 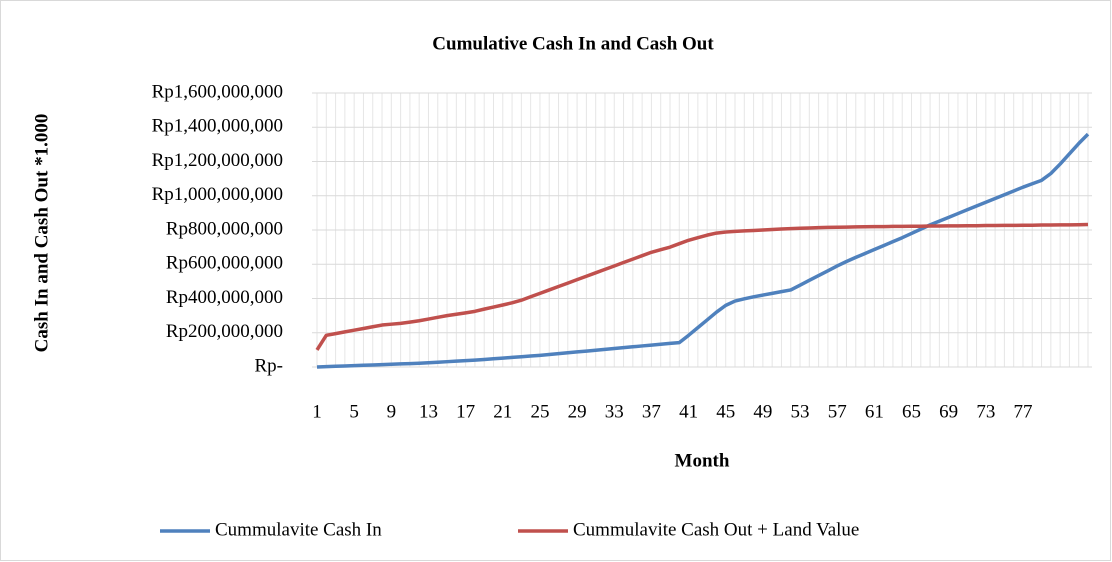 I want to click on x-tick-label: 33, so click(x=614, y=411).